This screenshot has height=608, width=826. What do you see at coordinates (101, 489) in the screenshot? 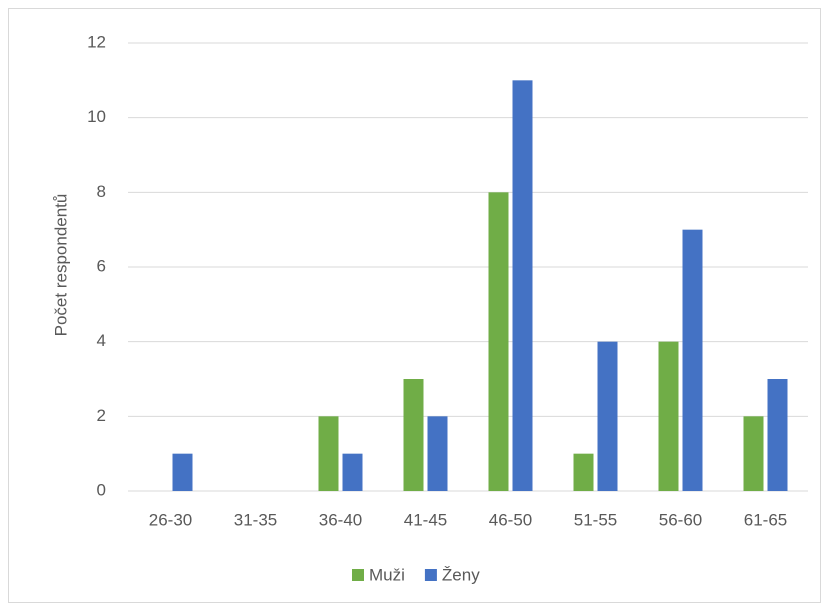
I see `y-tick-label: 0` at bounding box center [101, 489].